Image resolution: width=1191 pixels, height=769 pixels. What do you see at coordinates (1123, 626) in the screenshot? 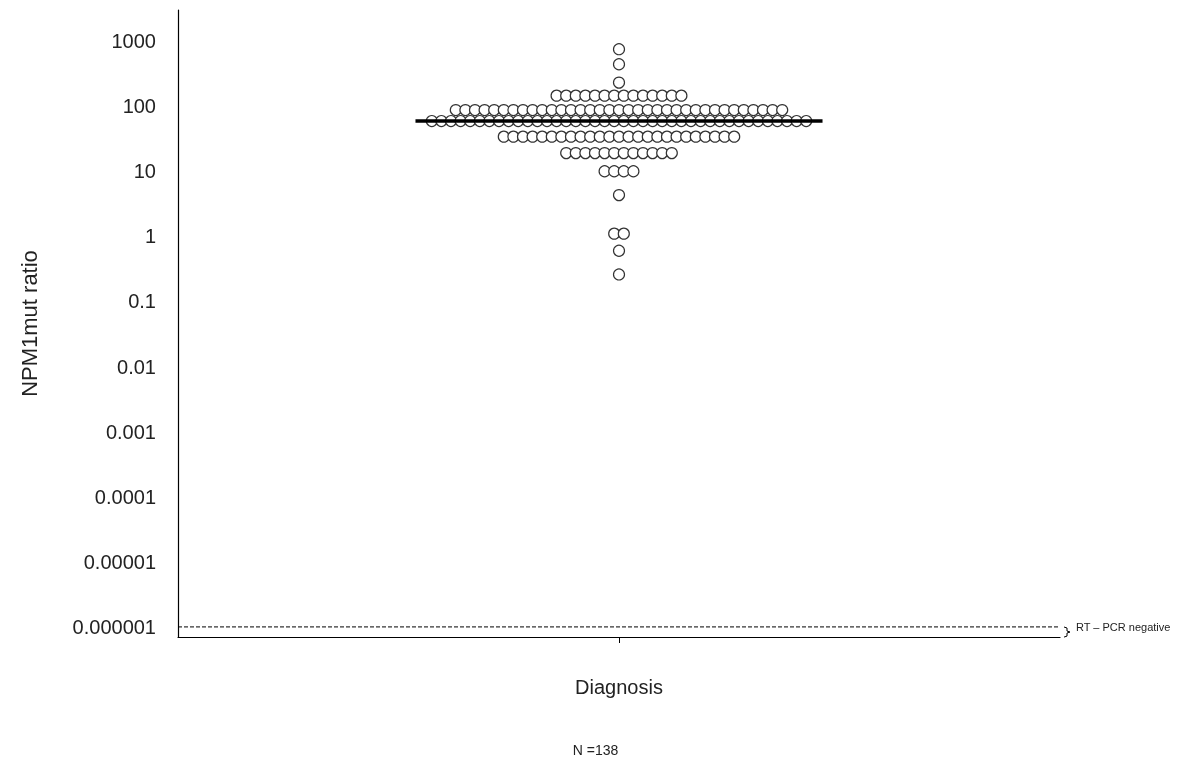
I see `ref-line-label: RT – PCR negative` at bounding box center [1123, 626].